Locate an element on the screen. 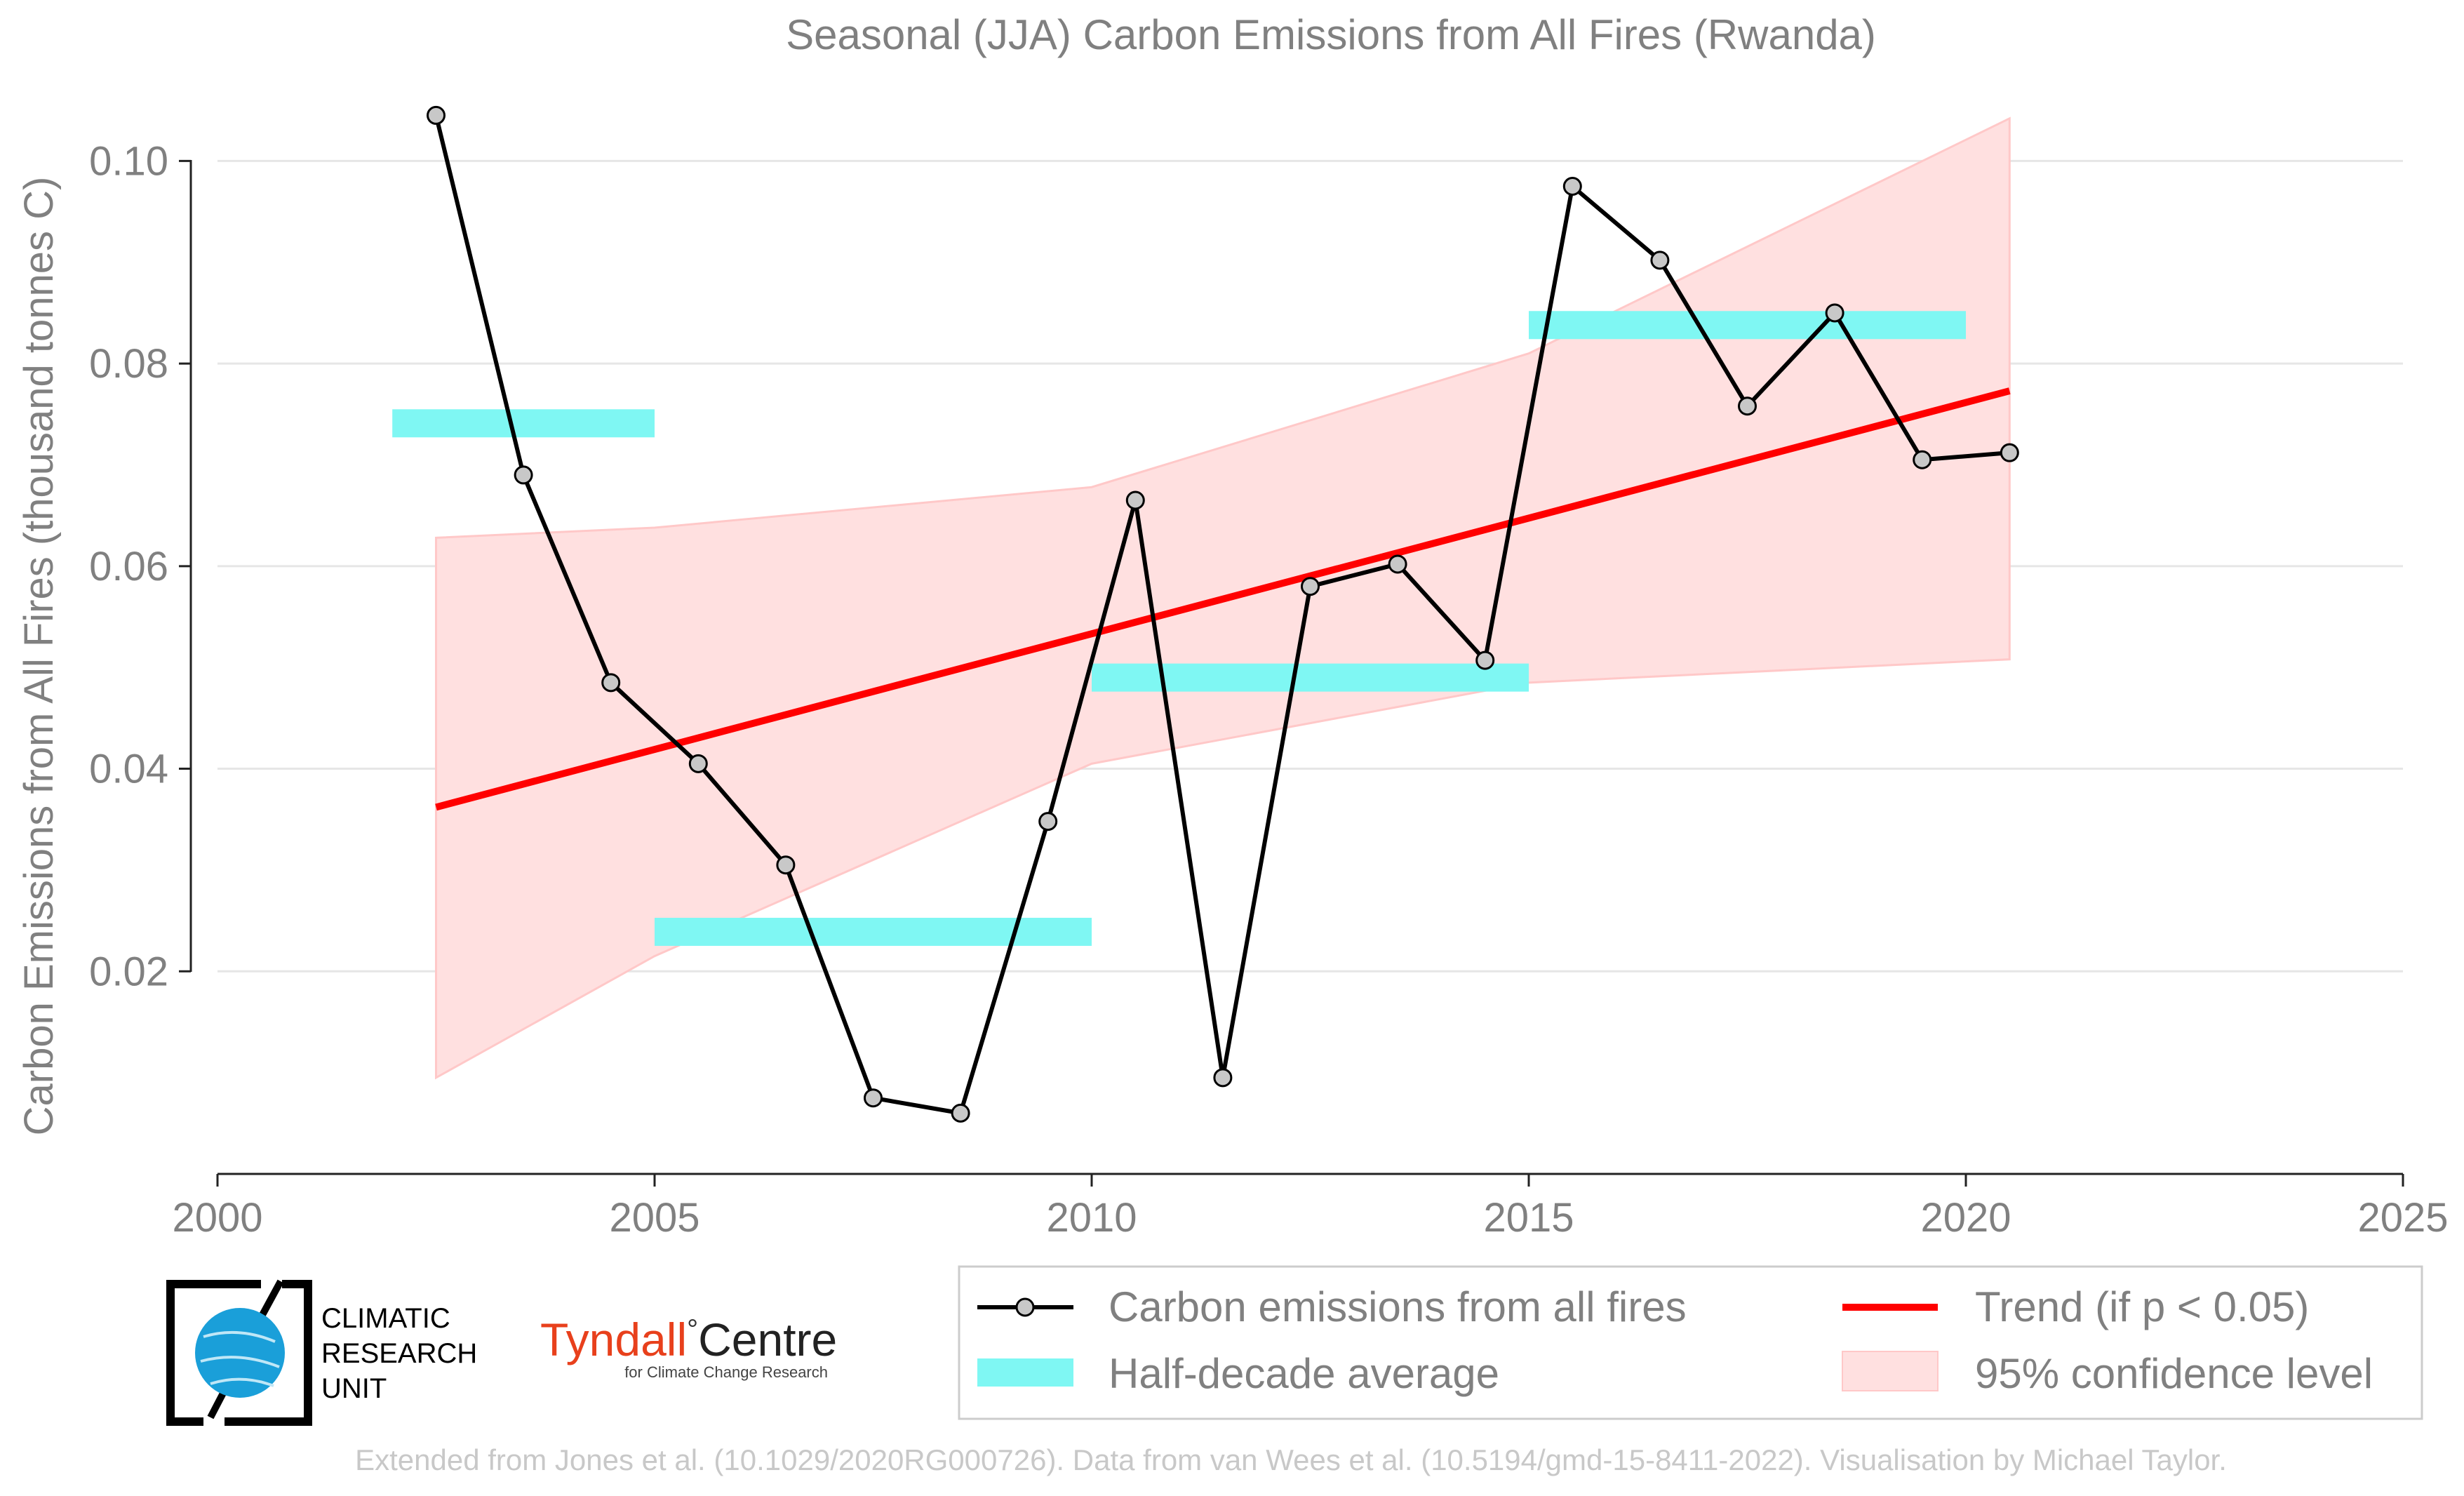 The image size is (2464, 1496). x-tick-label: 2015 is located at coordinates (1528, 1218).